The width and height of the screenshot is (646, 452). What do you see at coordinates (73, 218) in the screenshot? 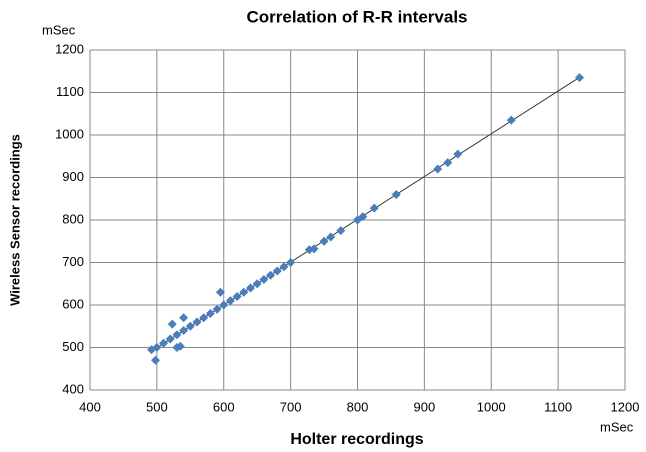
I see `y-tick-label: 800` at bounding box center [73, 218].